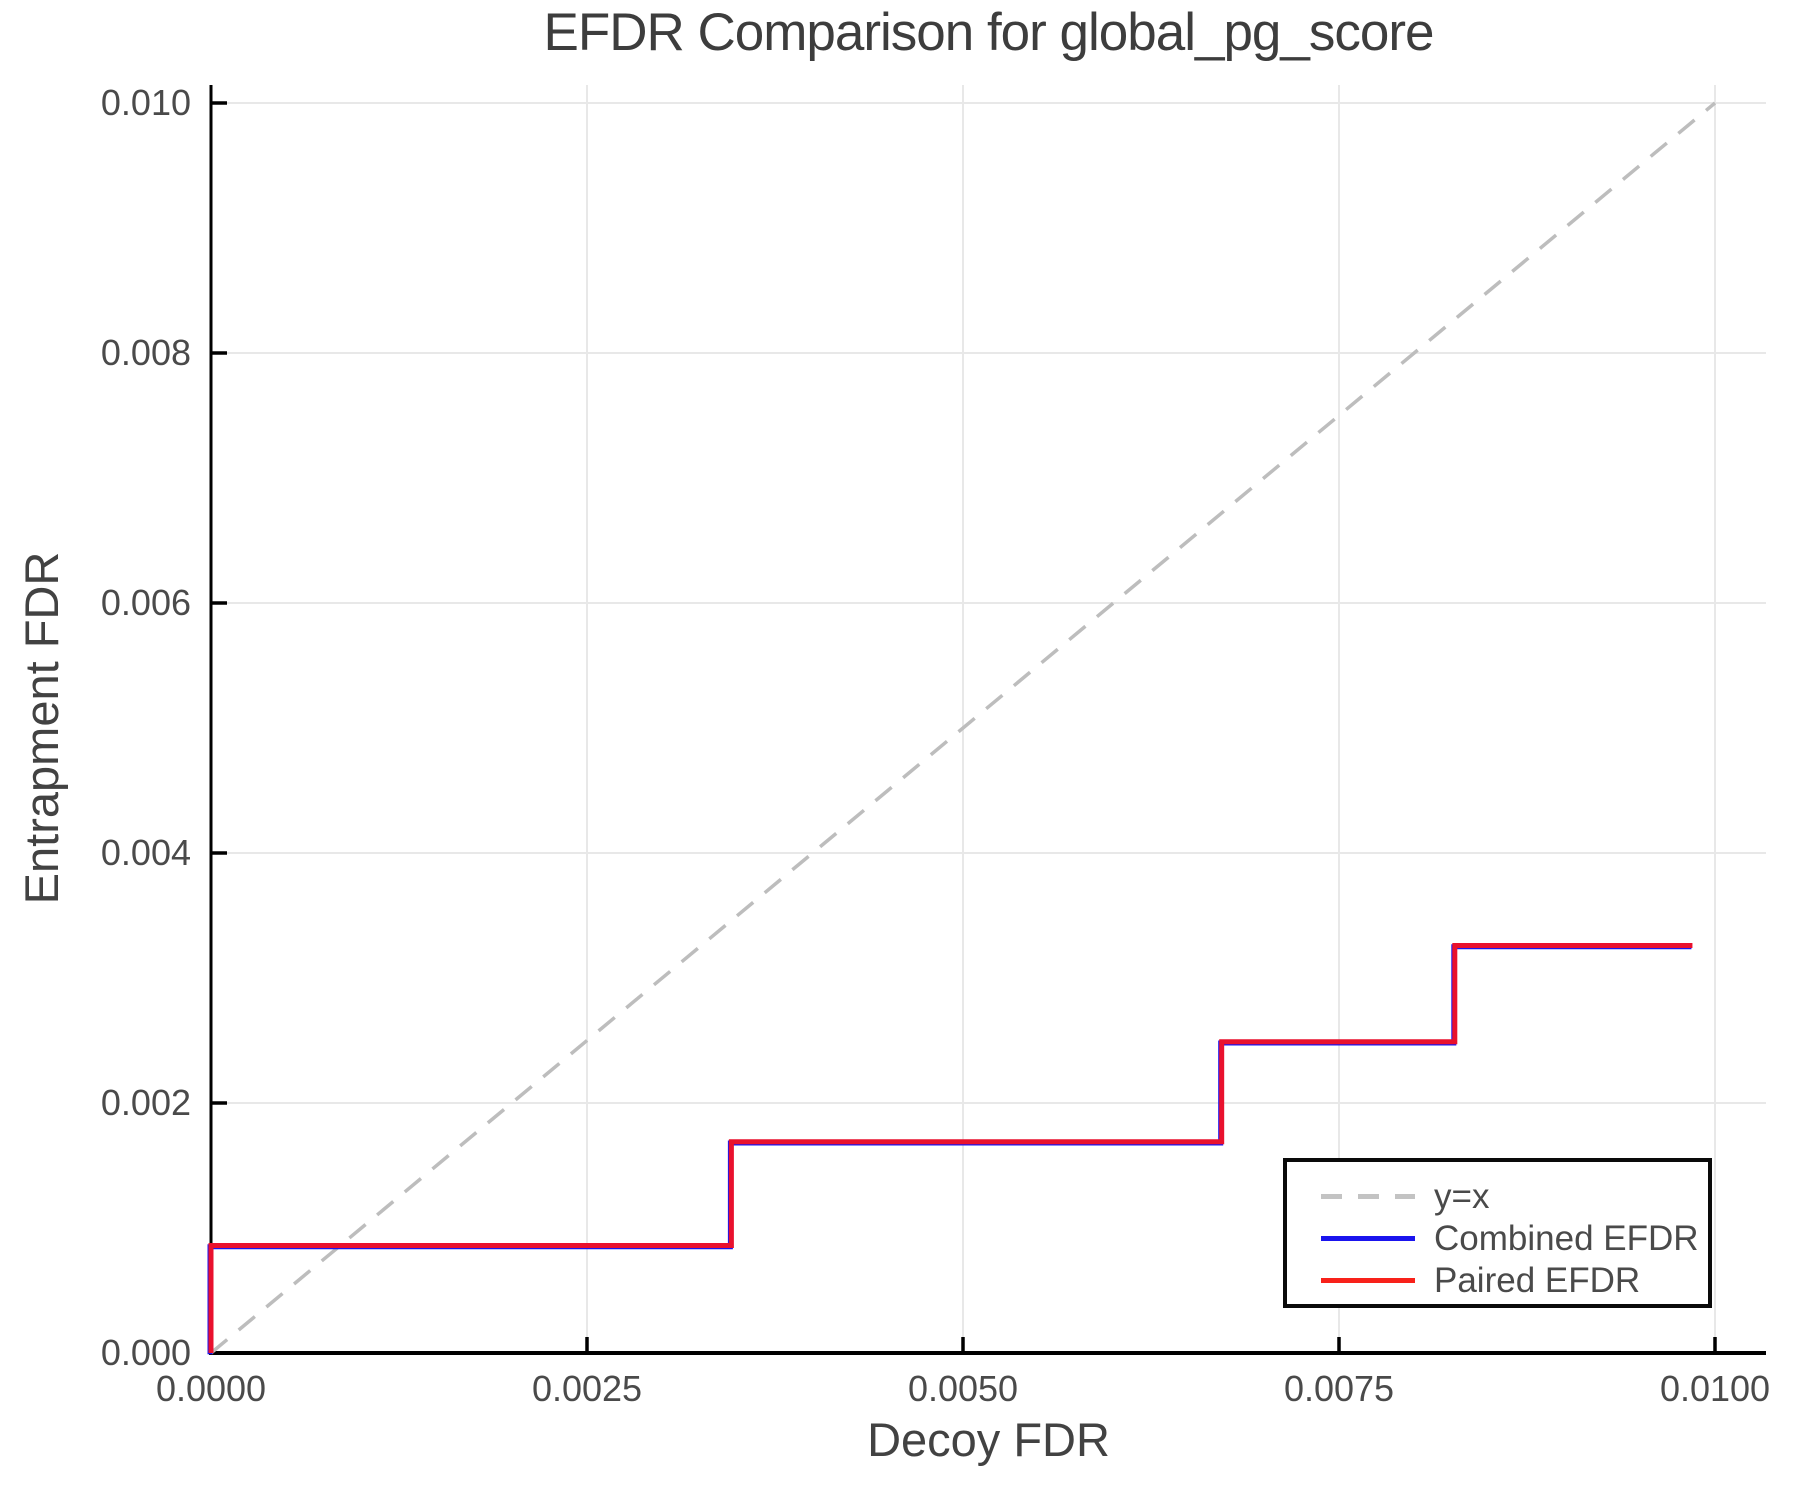  What do you see at coordinates (1537, 1280) in the screenshot?
I see `legend-label: Paired EFDR` at bounding box center [1537, 1280].